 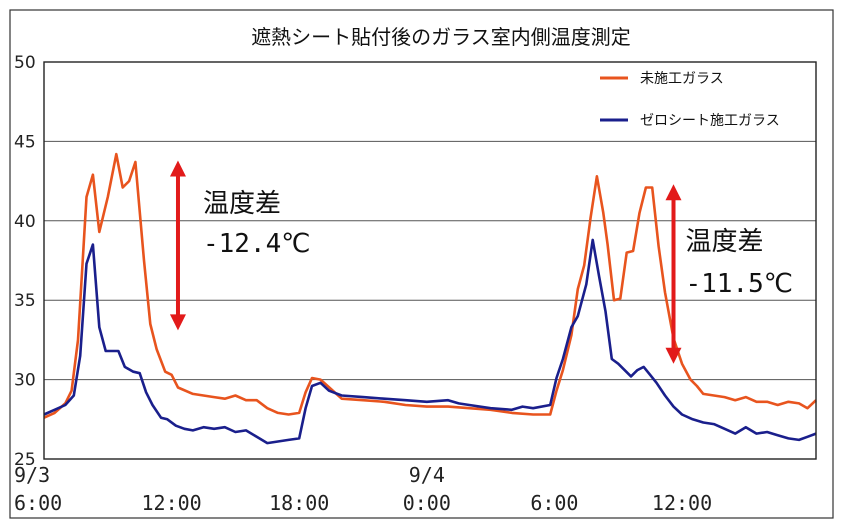 What do you see at coordinates (441, 37) in the screenshot?
I see `chart-title: 遮熱シート貼付後のガラス室内側温度測定` at bounding box center [441, 37].